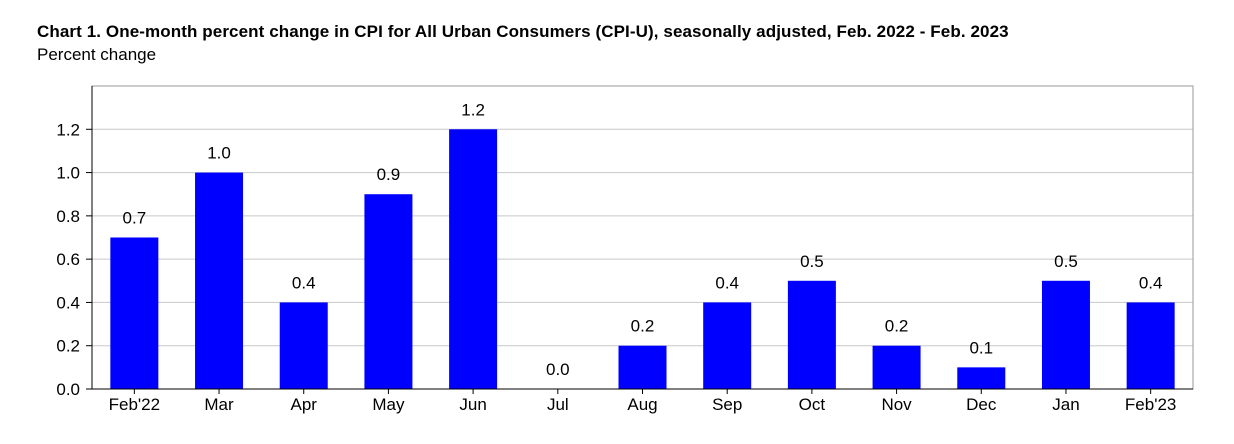  What do you see at coordinates (558, 404) in the screenshot?
I see `x-tick-label: Jul` at bounding box center [558, 404].